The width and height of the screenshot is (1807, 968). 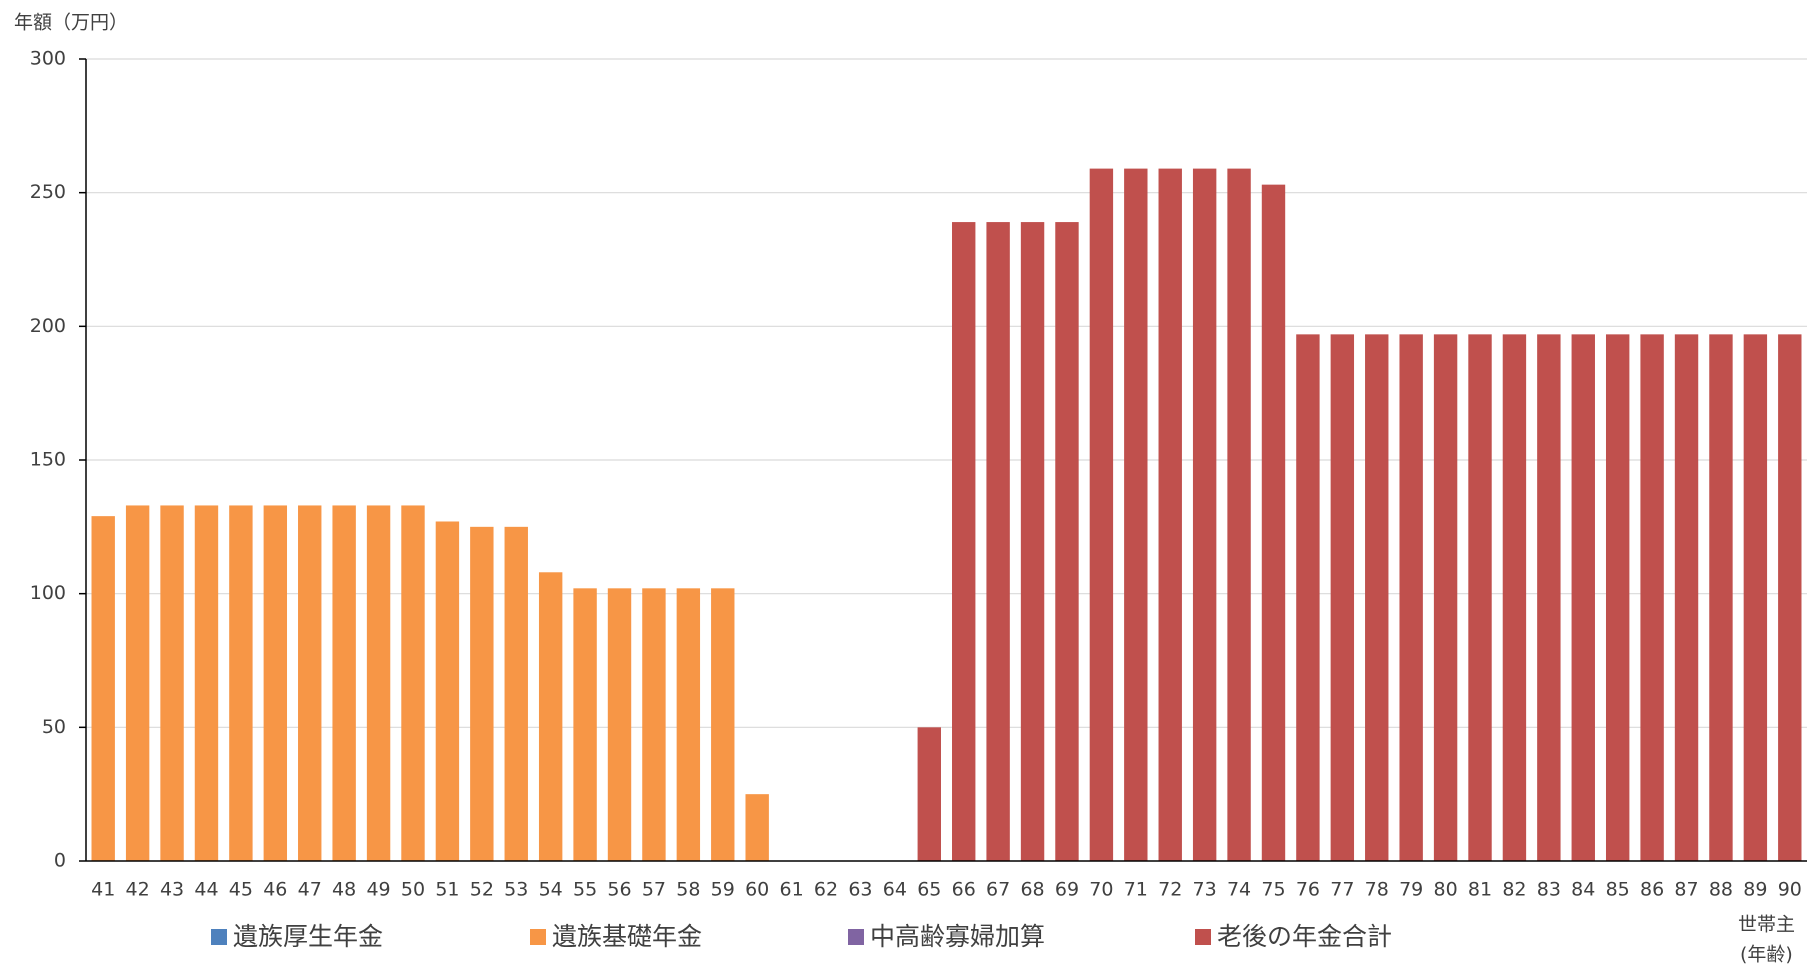 What do you see at coordinates (1514, 890) in the screenshot?
I see `x-tick-label: 82` at bounding box center [1514, 890].